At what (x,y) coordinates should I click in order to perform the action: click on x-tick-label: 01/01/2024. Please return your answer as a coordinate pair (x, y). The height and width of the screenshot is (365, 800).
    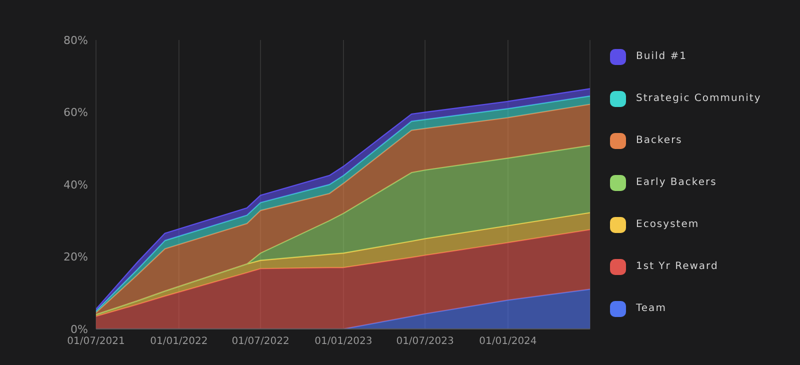
    Looking at the image, I should click on (508, 342).